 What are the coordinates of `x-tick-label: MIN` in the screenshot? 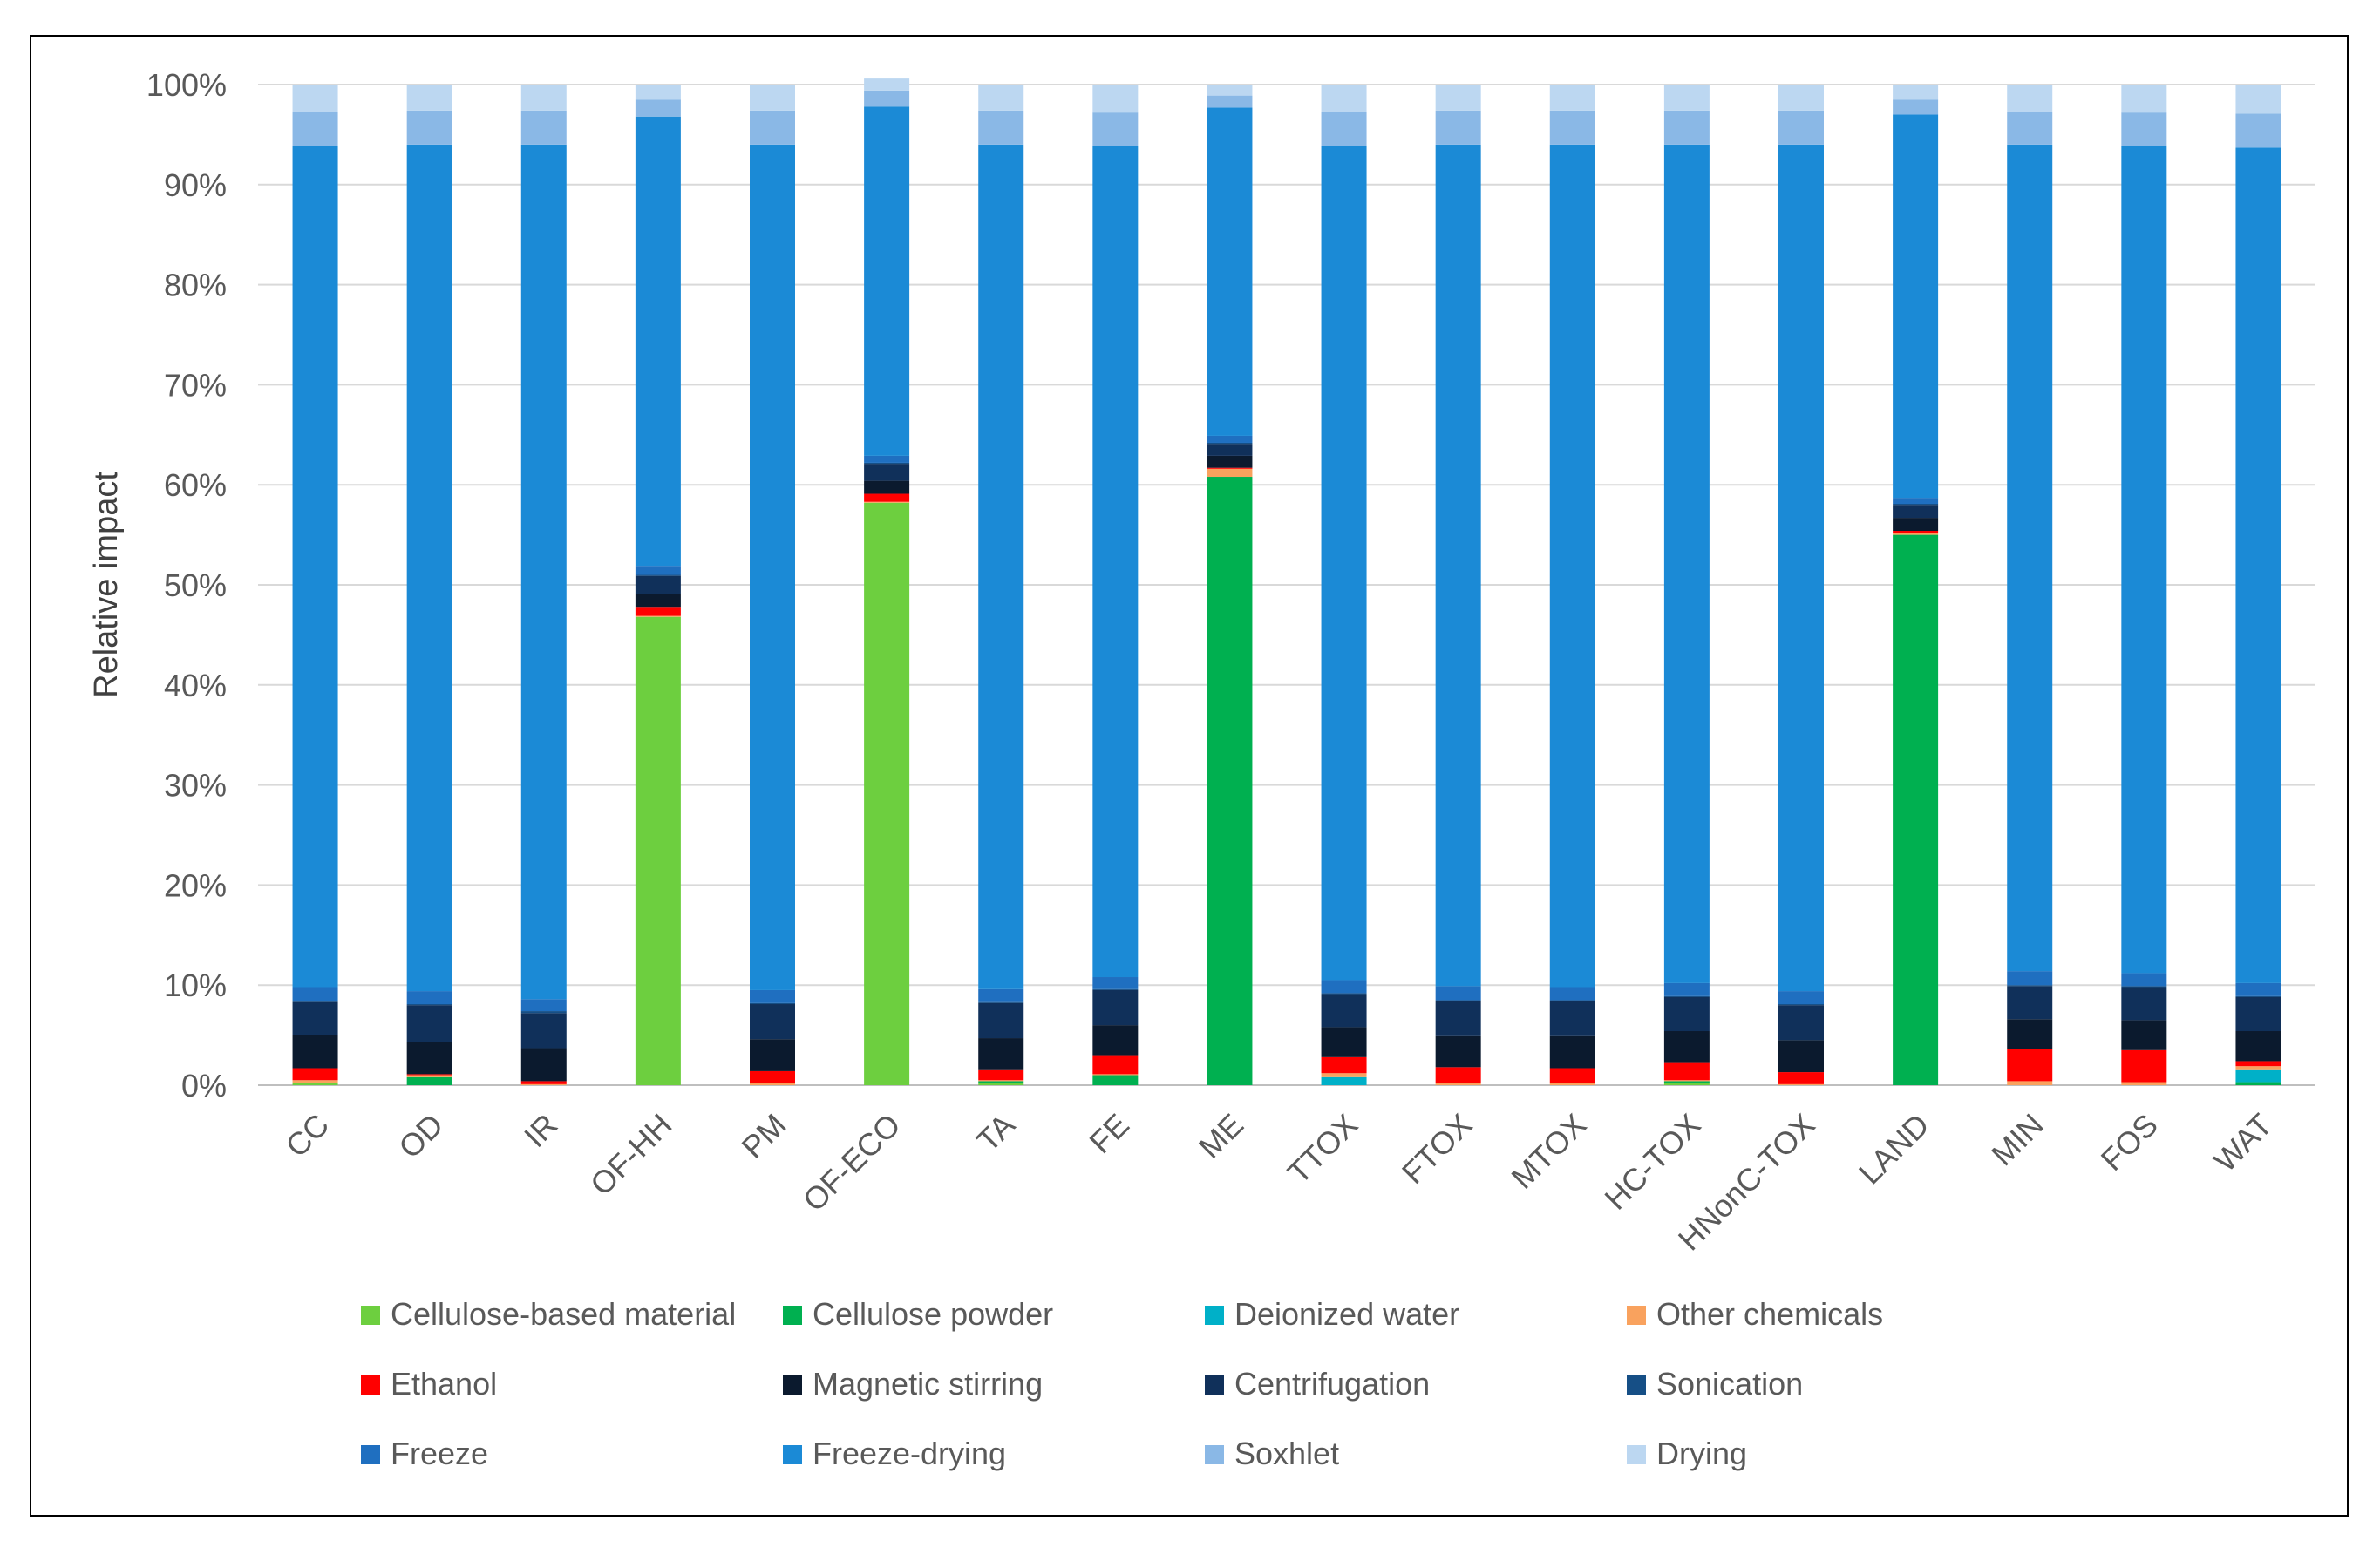 It's located at (2017, 1140).